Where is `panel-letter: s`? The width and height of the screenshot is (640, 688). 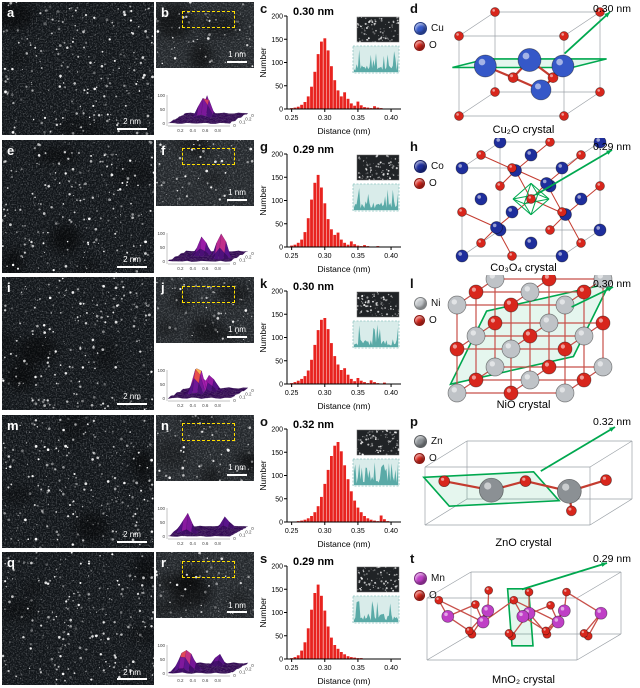
panel-letter: s is located at coordinates (264, 559).